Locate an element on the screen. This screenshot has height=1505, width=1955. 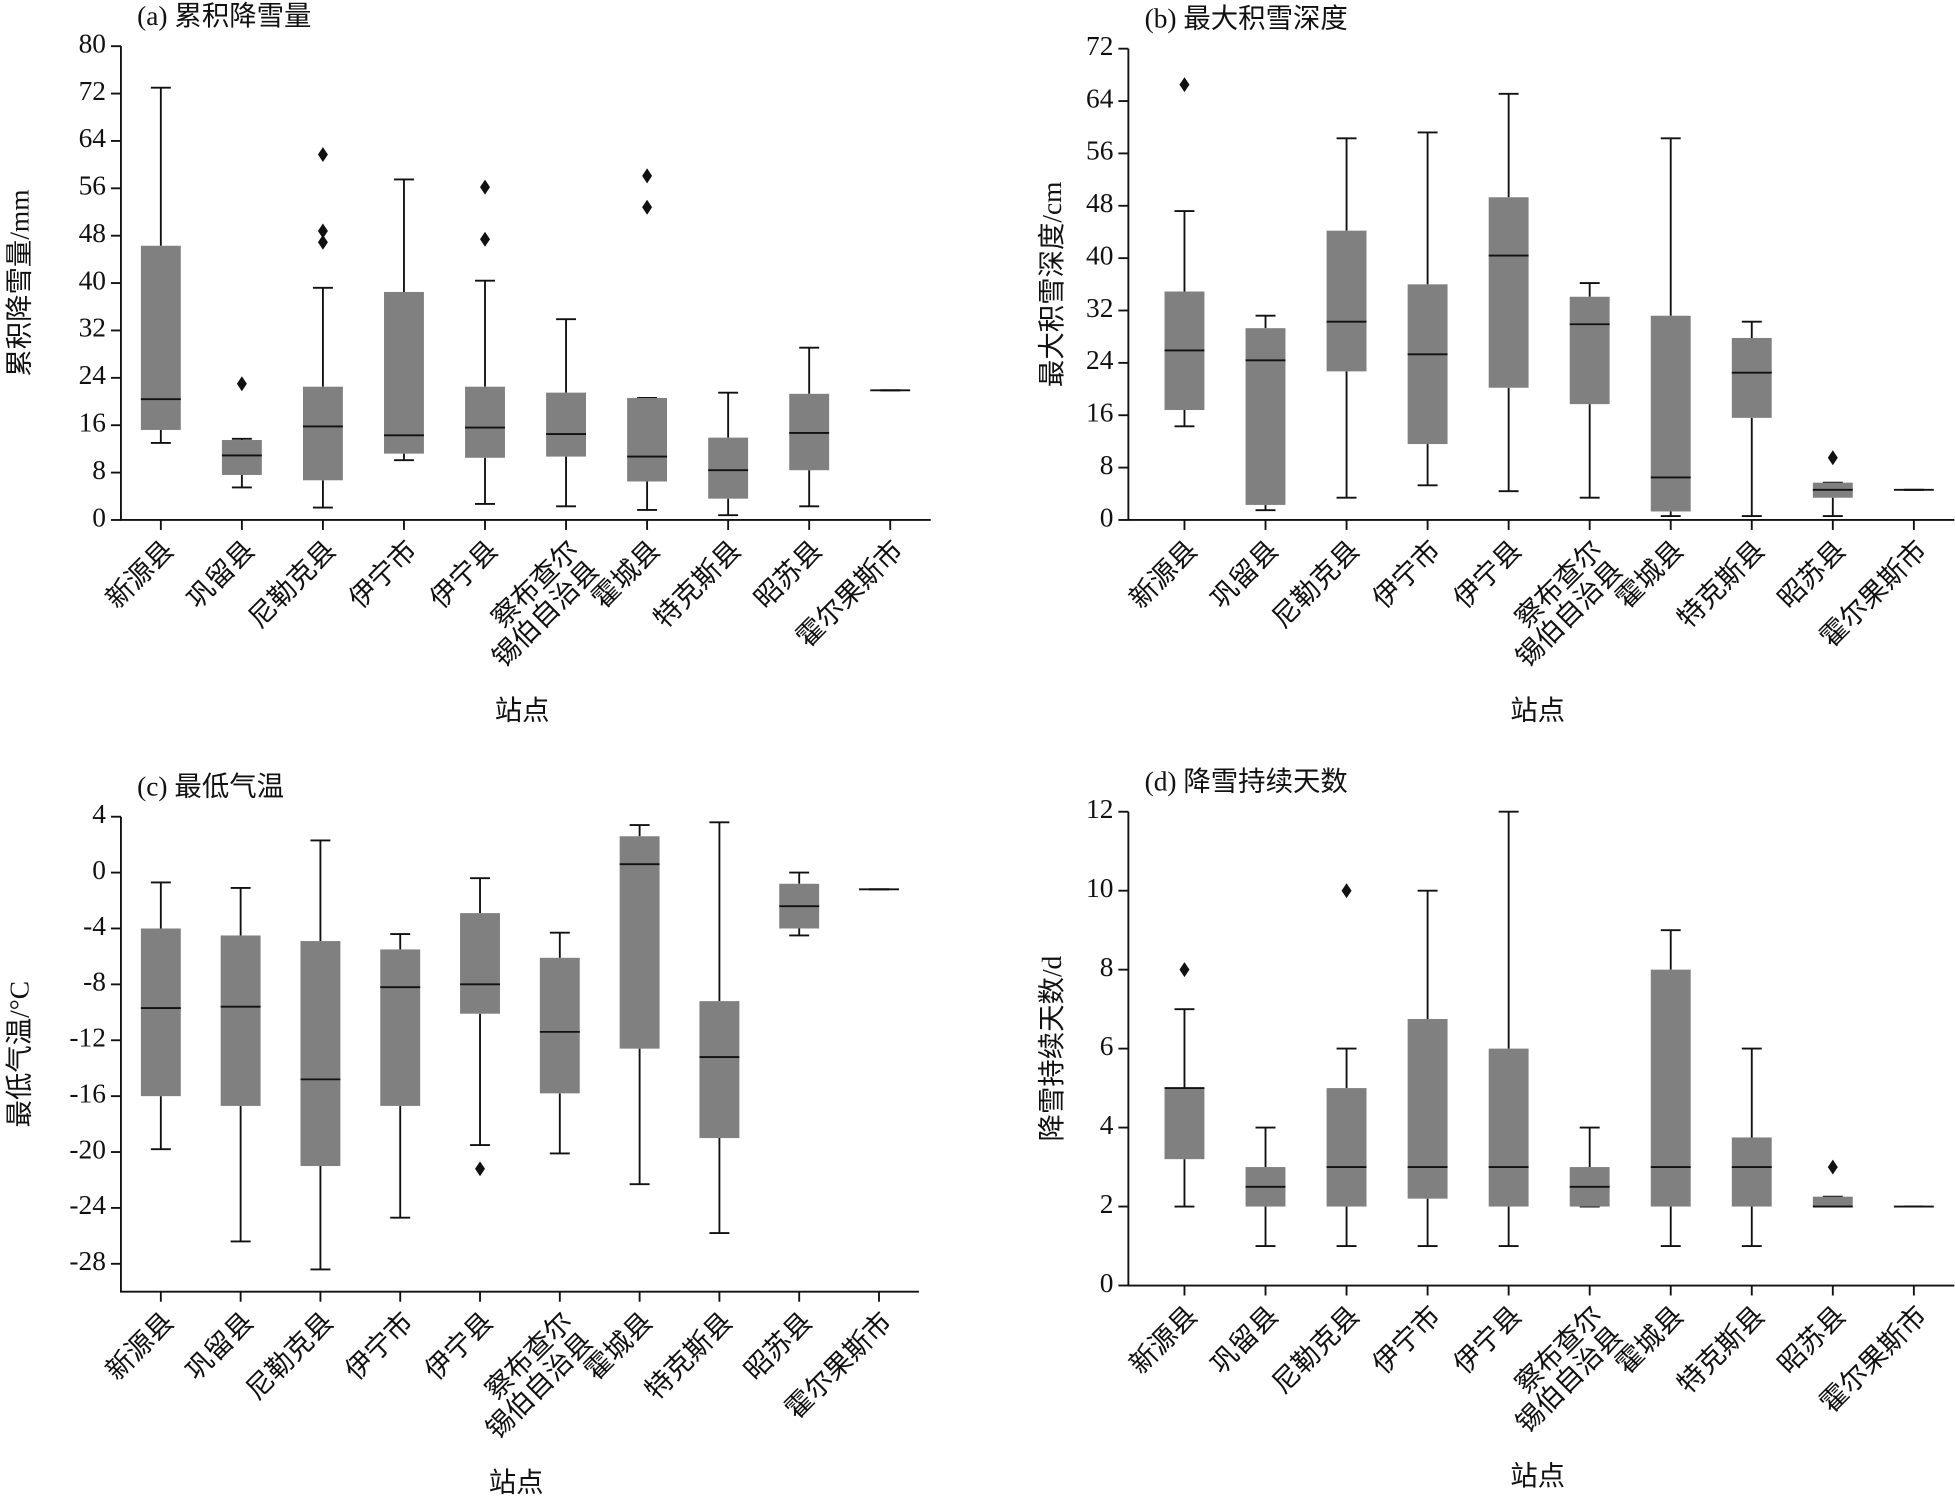
y-tick-label: -8 is located at coordinates (94, 982).